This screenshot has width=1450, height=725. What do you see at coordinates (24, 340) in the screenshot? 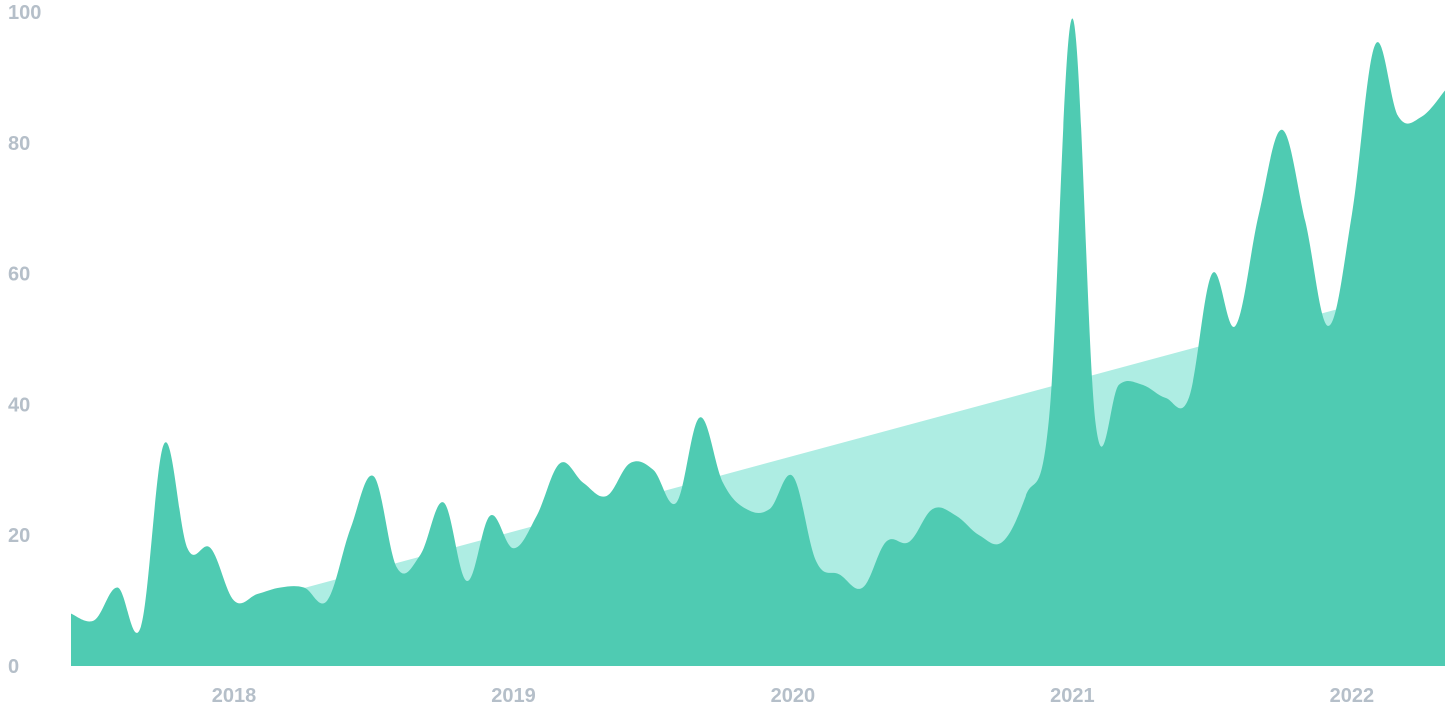
I see `y-axis: 0 20 40 60 80 100` at bounding box center [24, 340].